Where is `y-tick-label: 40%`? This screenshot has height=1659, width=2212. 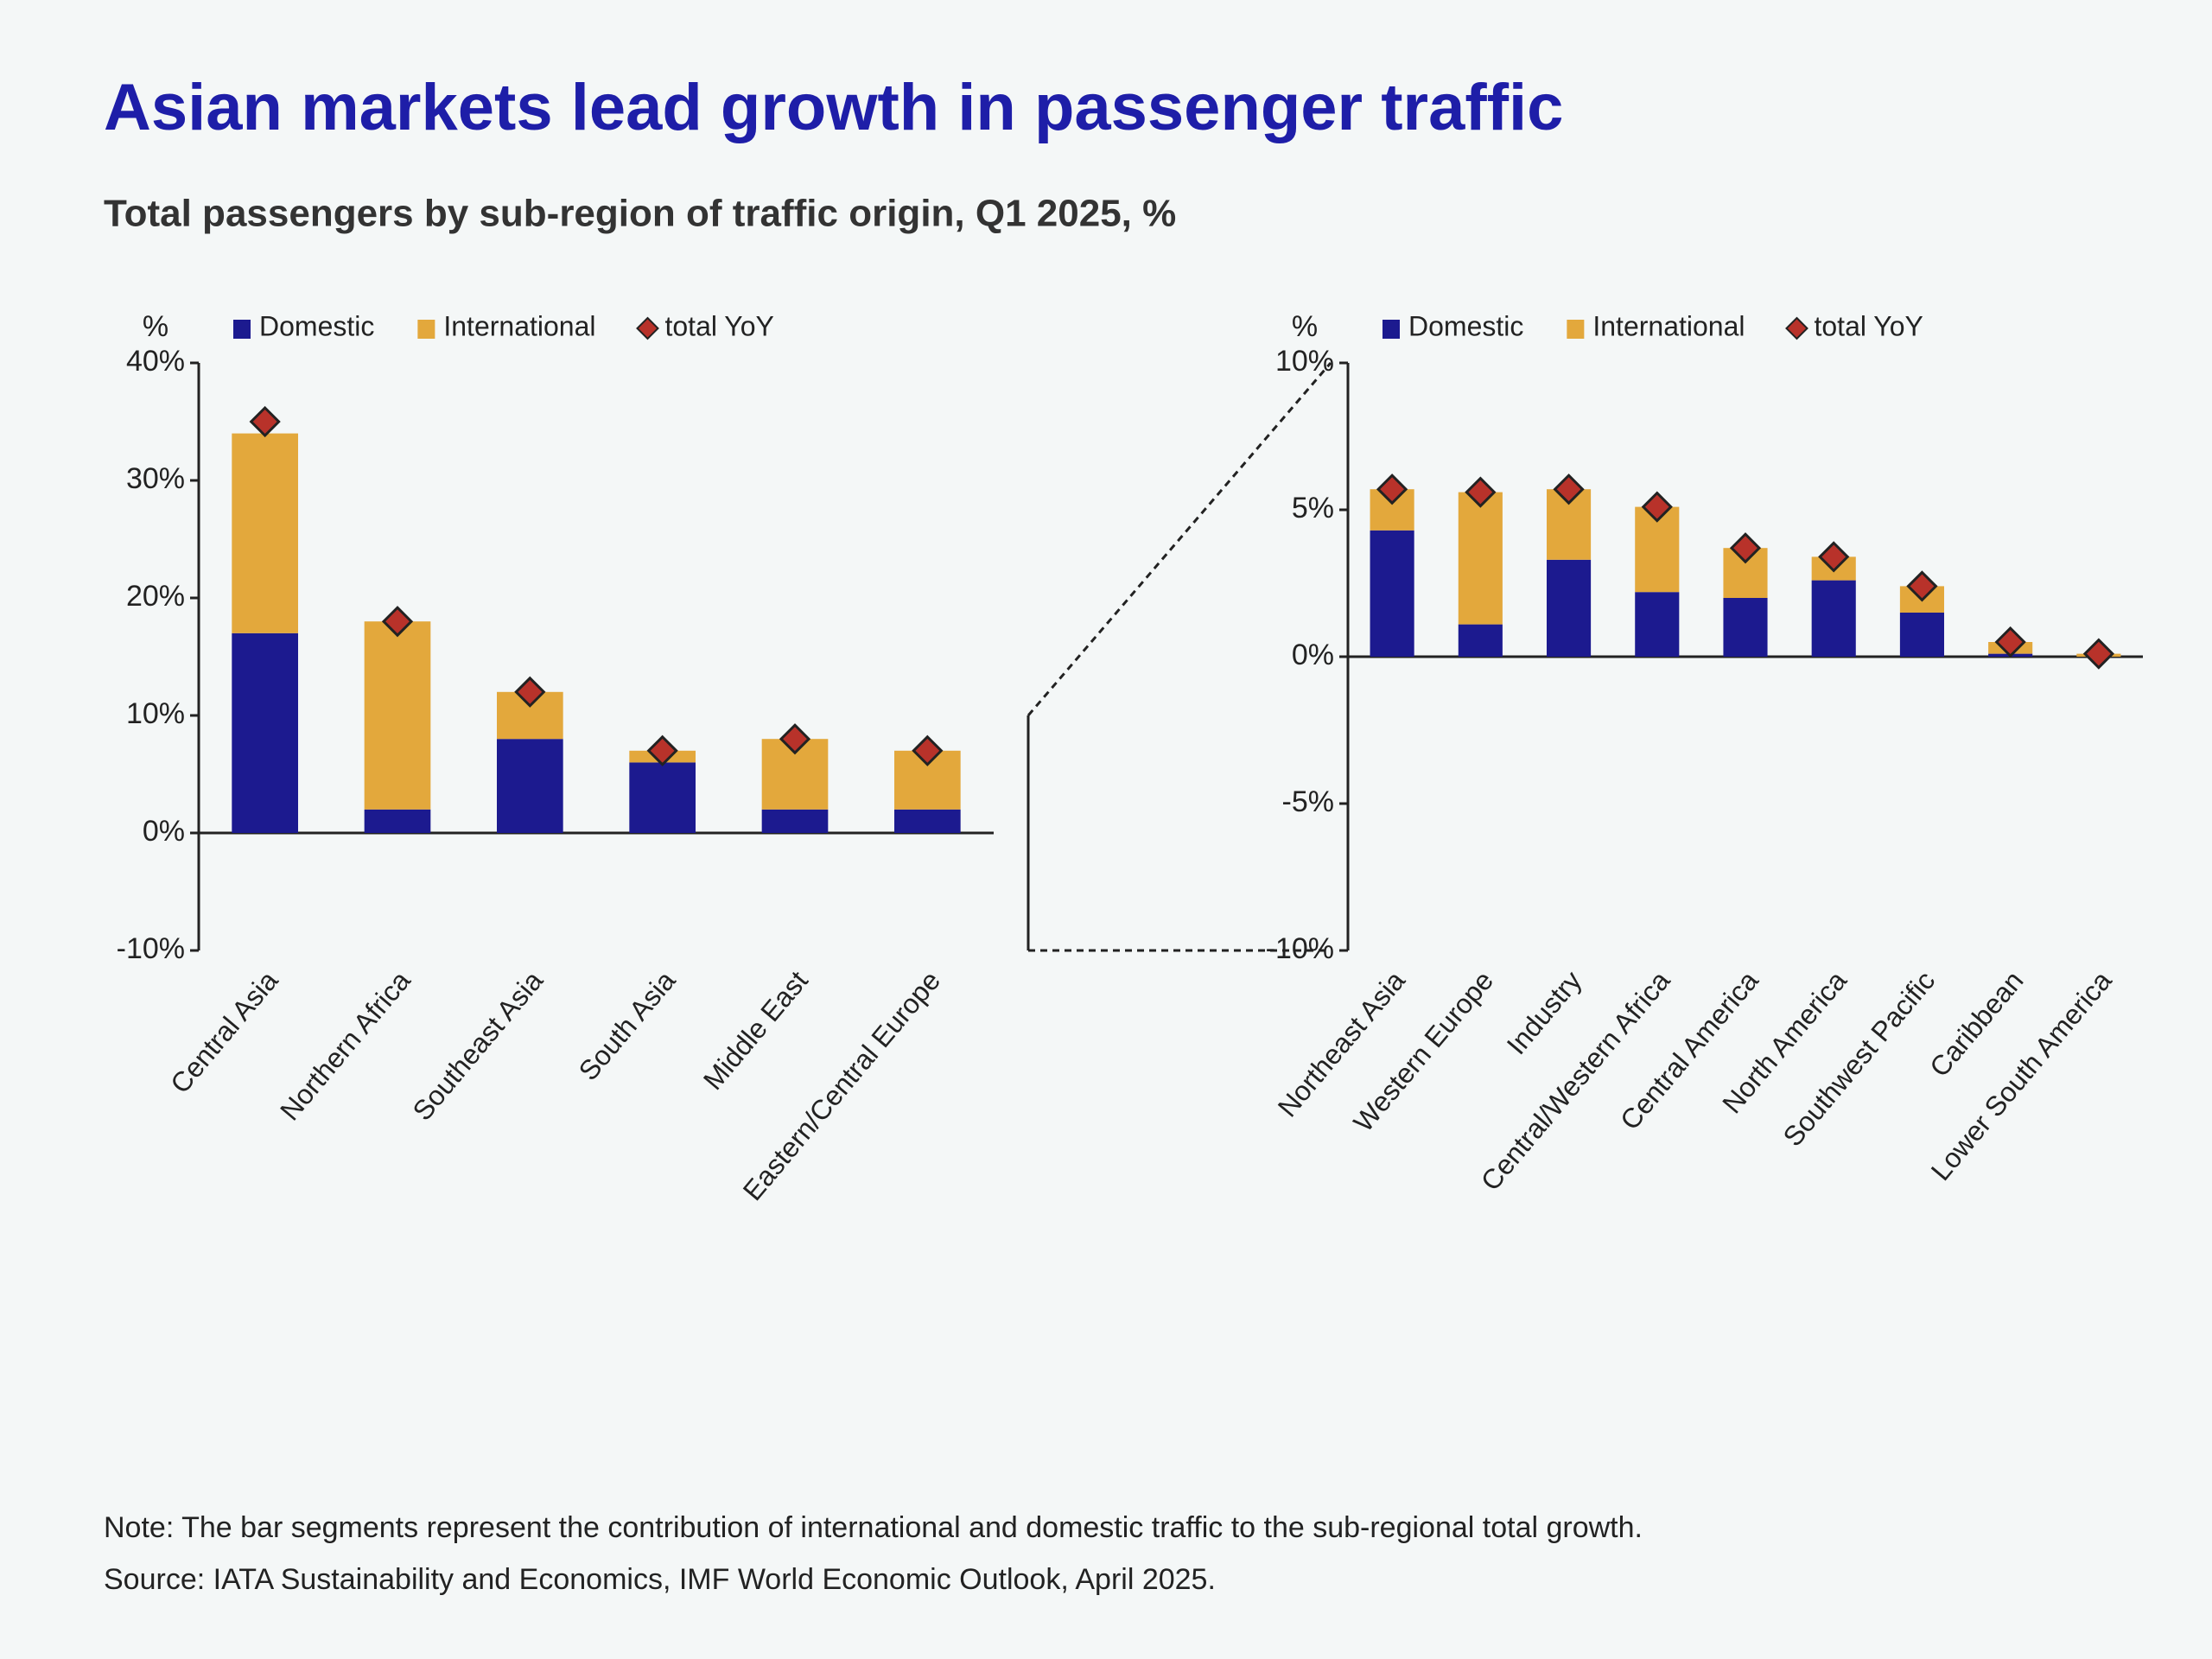
y-tick-label: 40% is located at coordinates (155, 361).